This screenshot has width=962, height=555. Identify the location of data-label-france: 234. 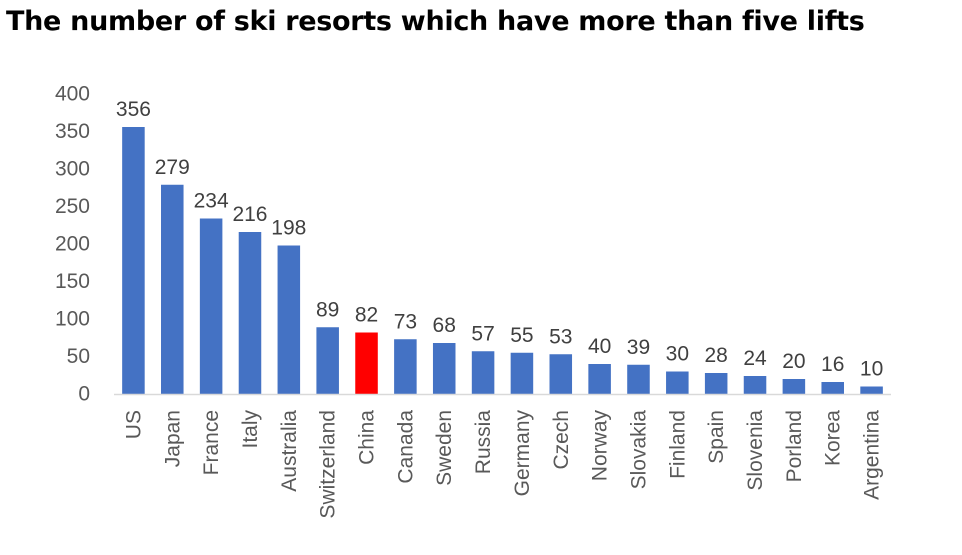
(211, 201).